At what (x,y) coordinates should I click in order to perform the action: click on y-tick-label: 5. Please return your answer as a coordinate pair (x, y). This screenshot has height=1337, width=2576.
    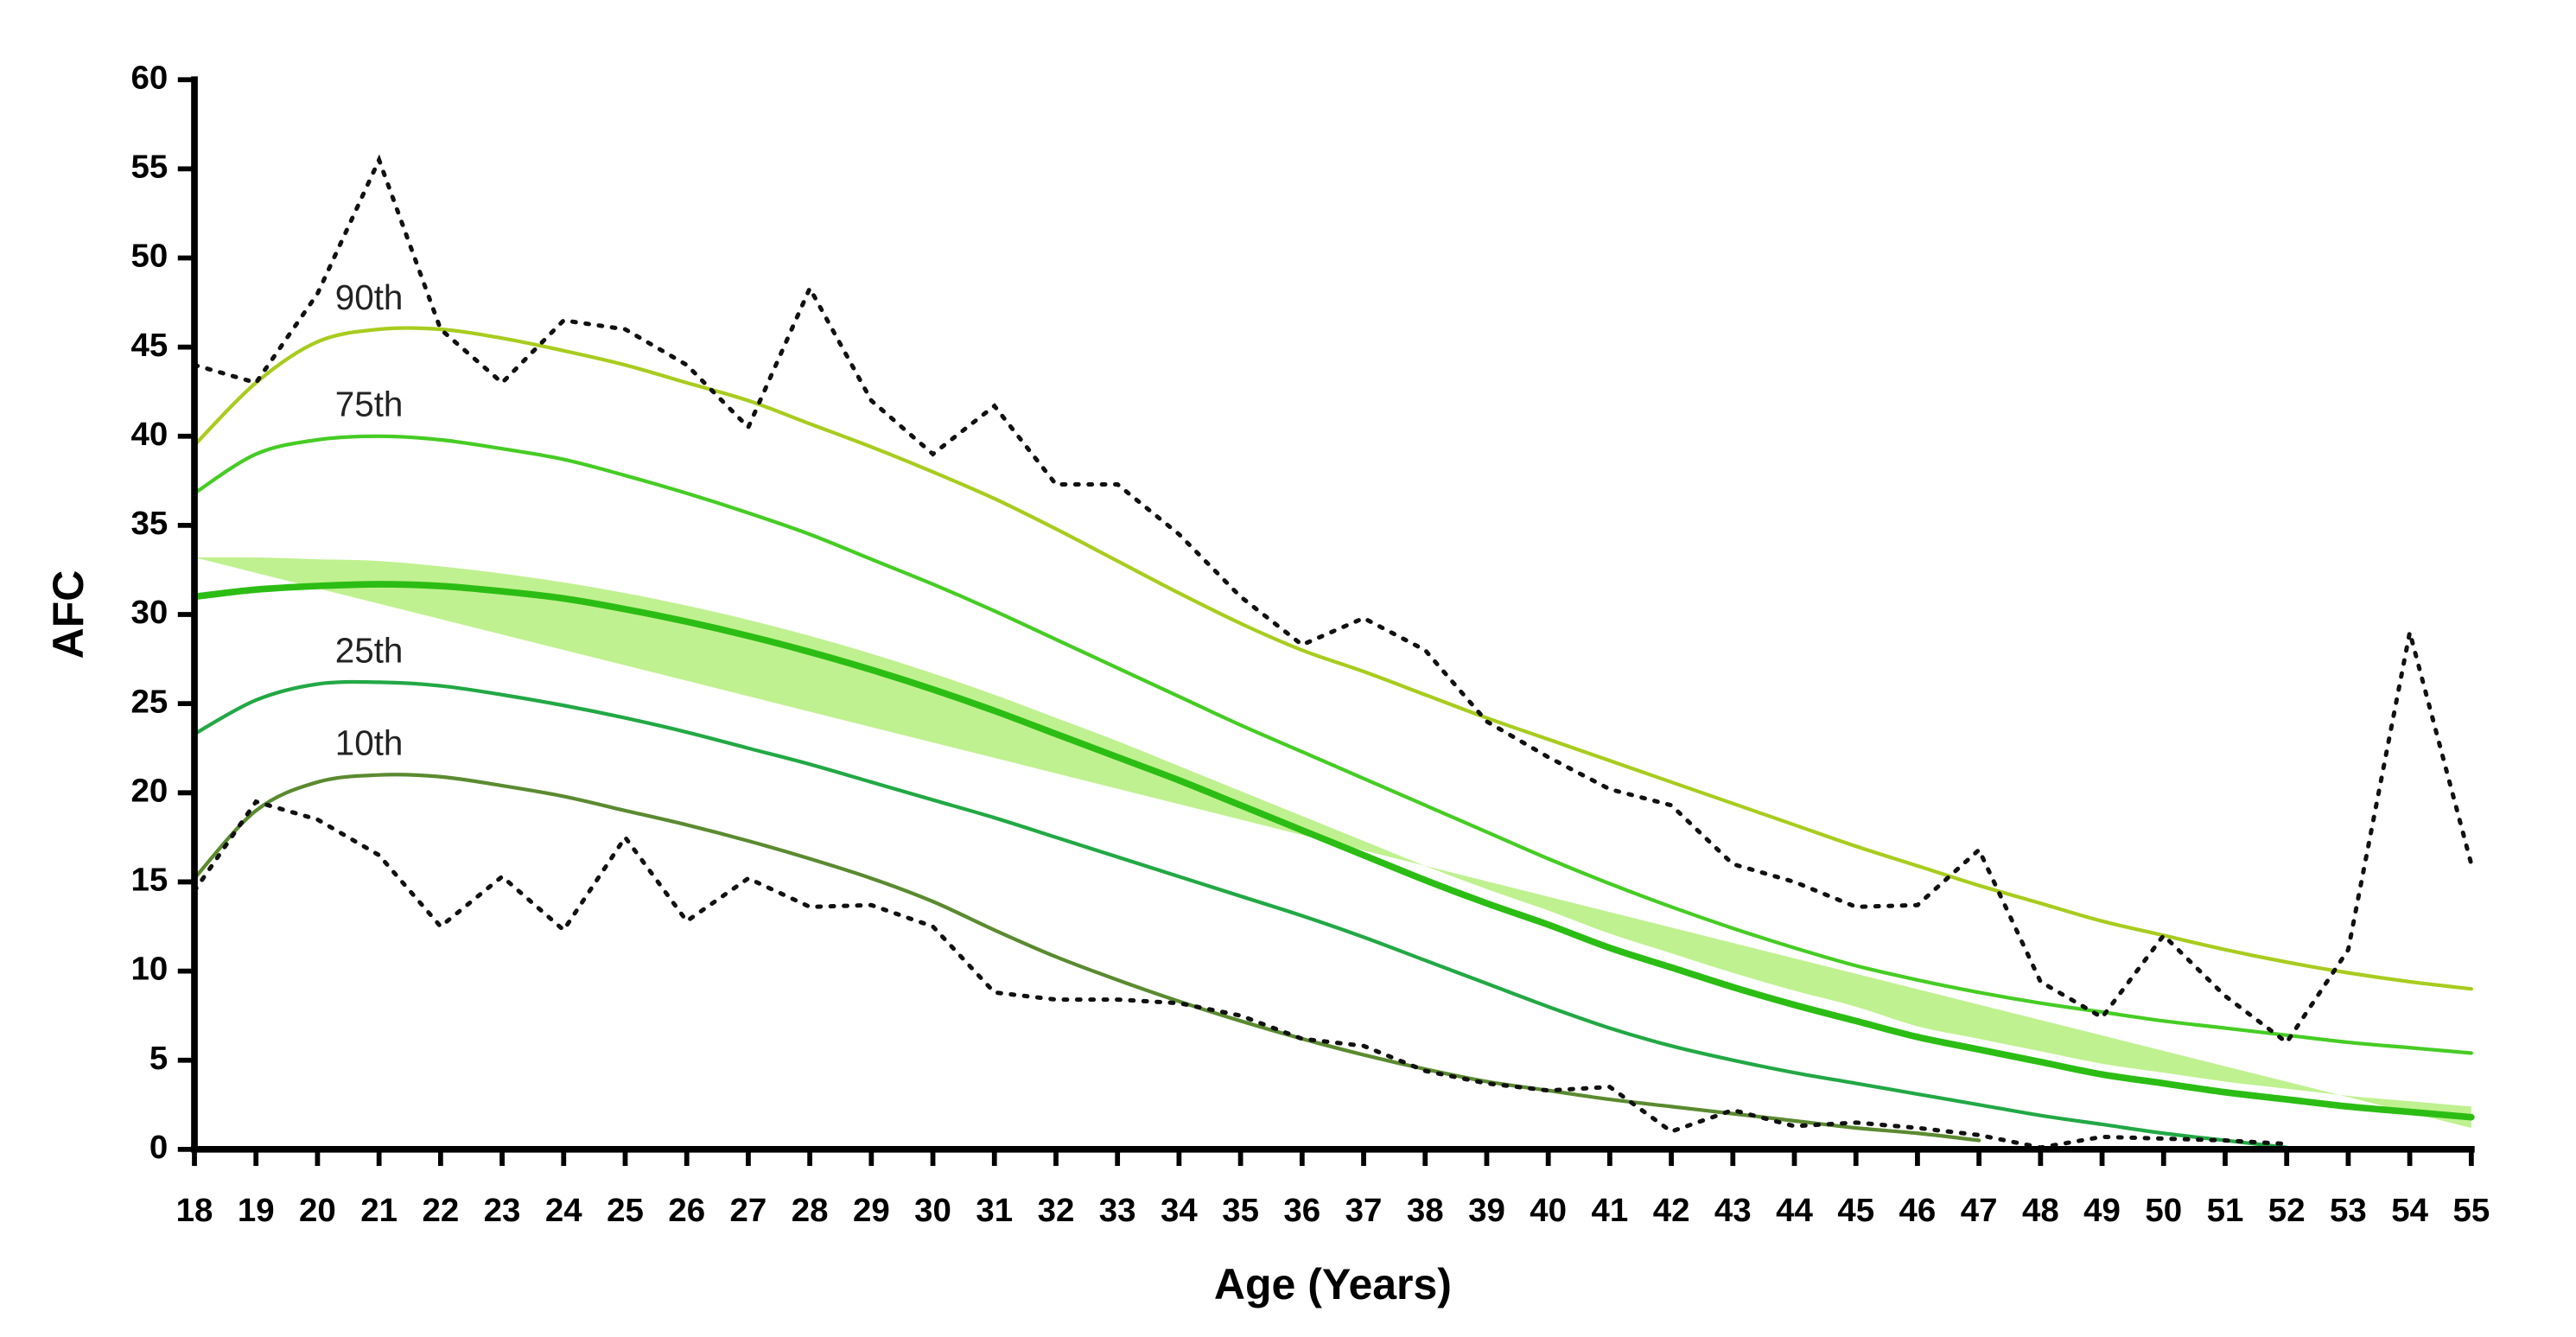
    Looking at the image, I should click on (158, 1058).